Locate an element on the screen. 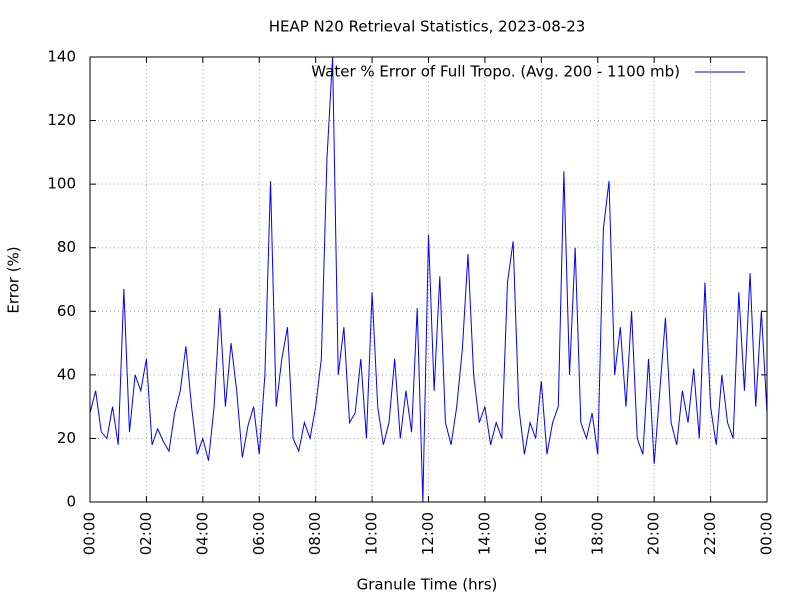 This screenshot has height=600, width=800. y-tick-label: 100 is located at coordinates (61, 184).